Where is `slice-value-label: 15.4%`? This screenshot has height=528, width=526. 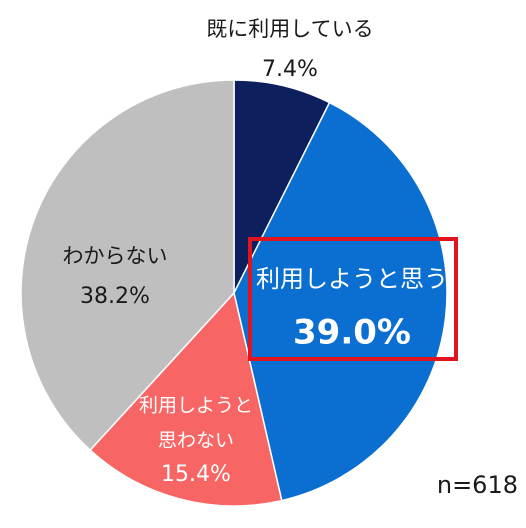
slice-value-label: 15.4% is located at coordinates (196, 474).